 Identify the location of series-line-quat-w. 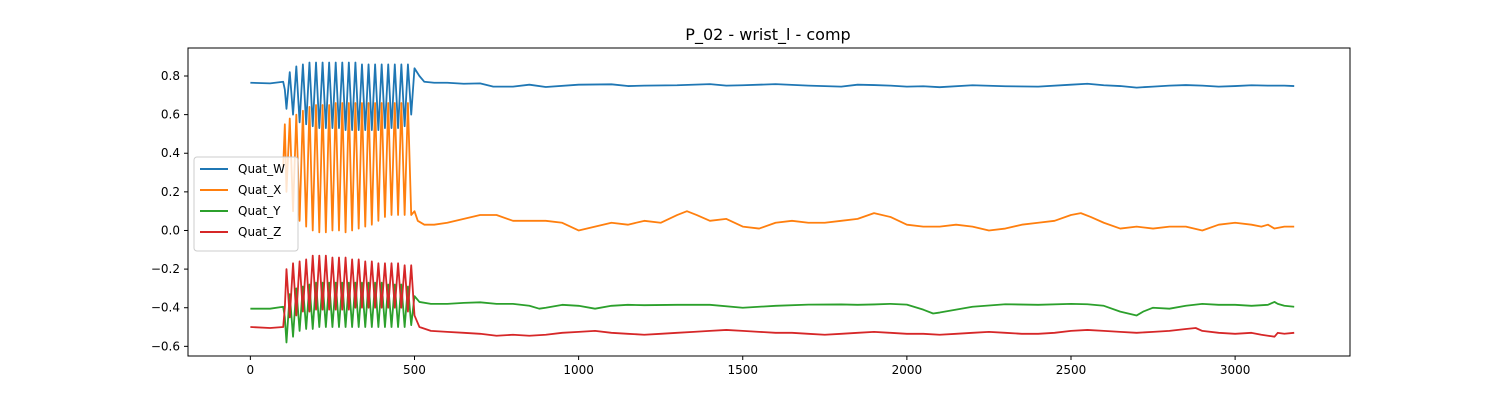
(772, 96).